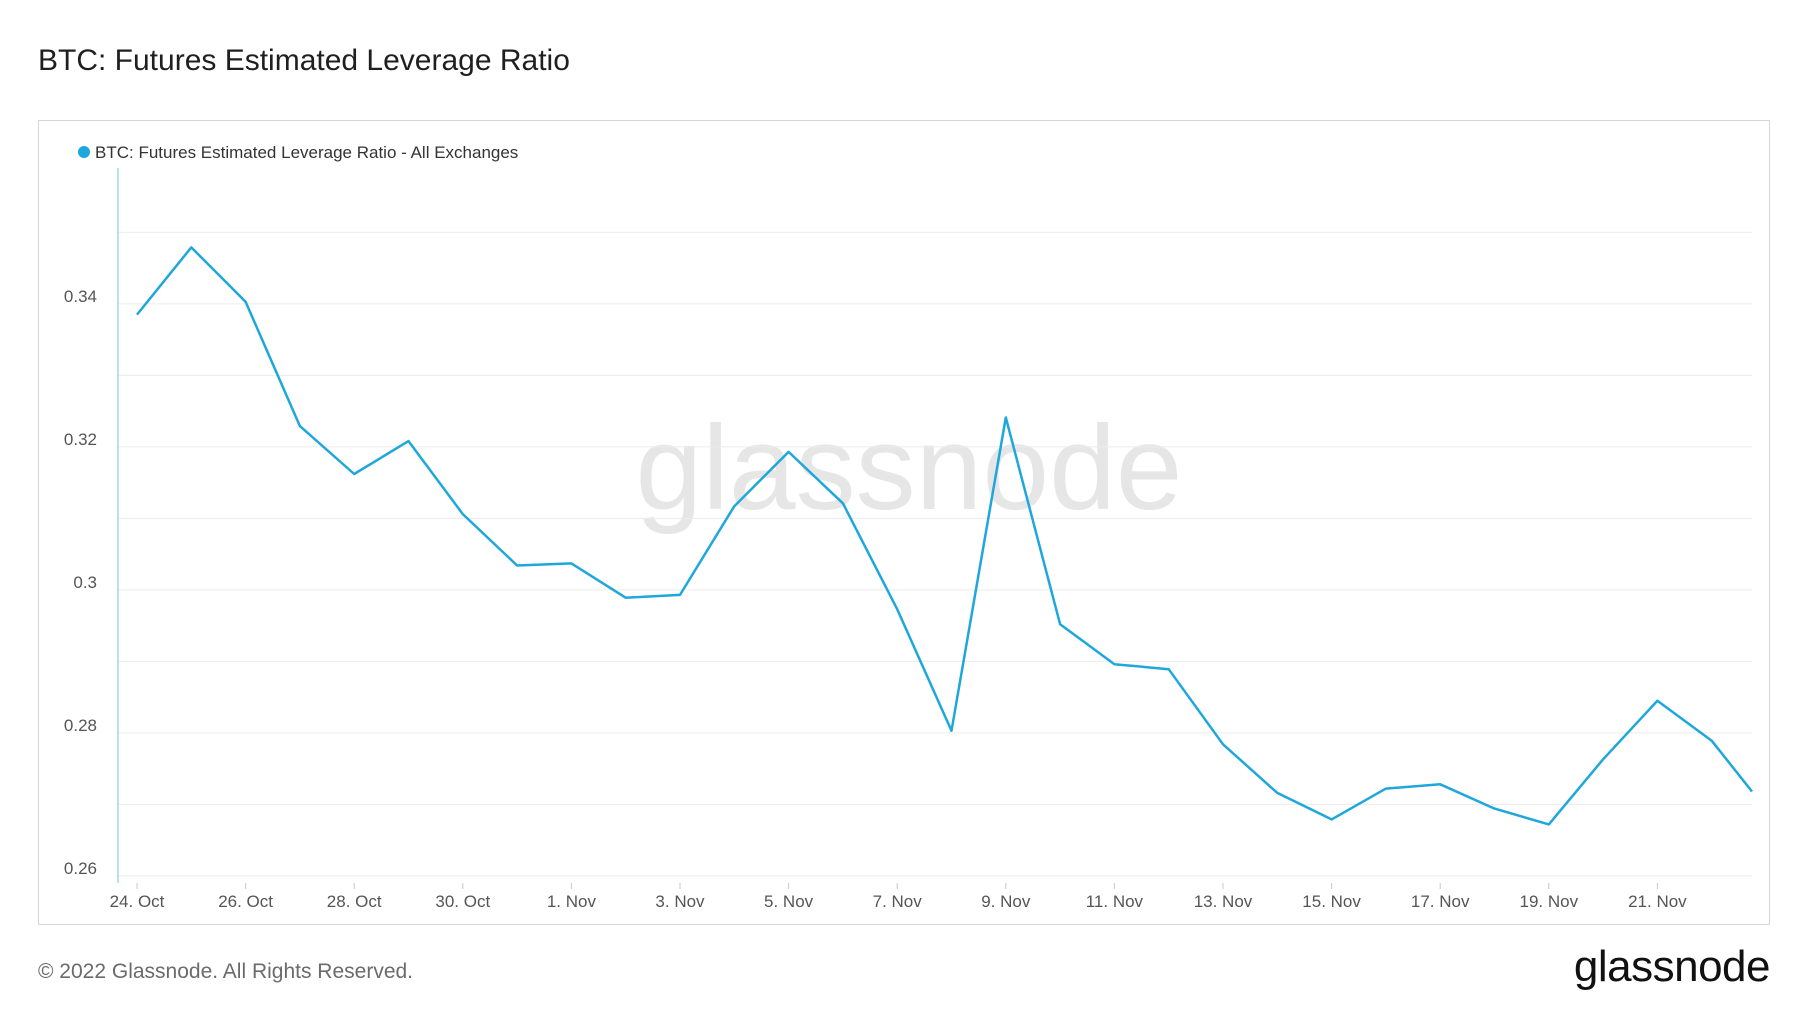 The width and height of the screenshot is (1800, 1013). I want to click on glassnode-logo: glassnode, so click(1672, 966).